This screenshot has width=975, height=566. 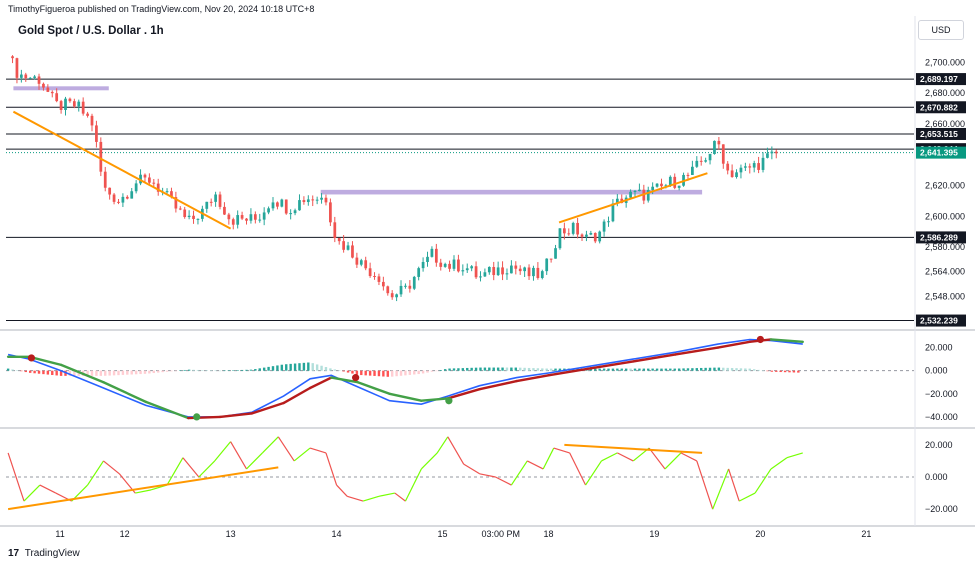 What do you see at coordinates (941, 152) in the screenshot?
I see `last-price-box` at bounding box center [941, 152].